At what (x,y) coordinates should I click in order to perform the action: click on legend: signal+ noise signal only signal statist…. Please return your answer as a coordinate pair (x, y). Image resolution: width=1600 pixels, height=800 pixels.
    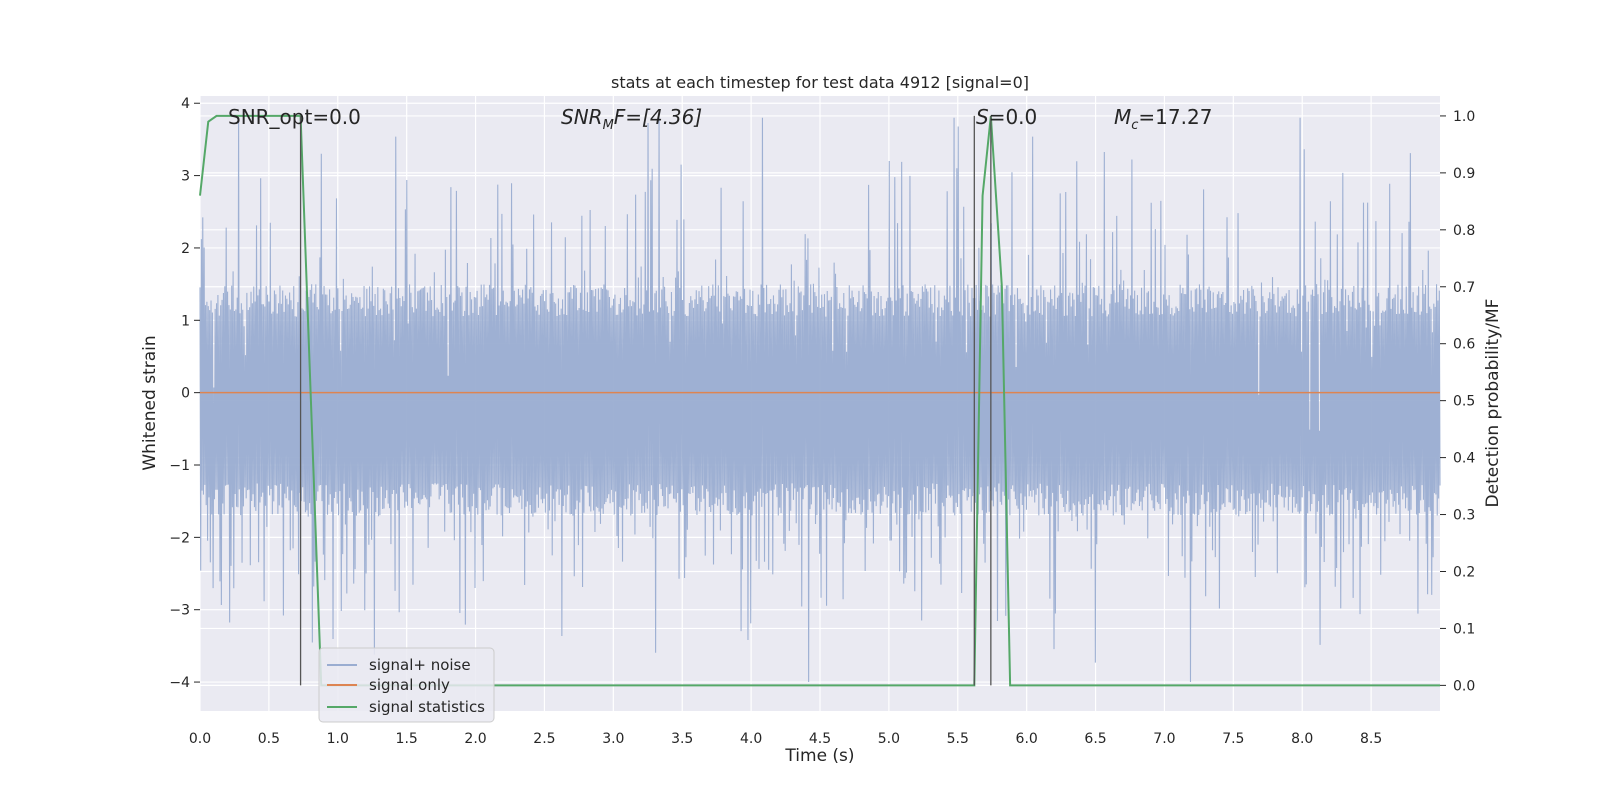
    Looking at the image, I should click on (406, 685).